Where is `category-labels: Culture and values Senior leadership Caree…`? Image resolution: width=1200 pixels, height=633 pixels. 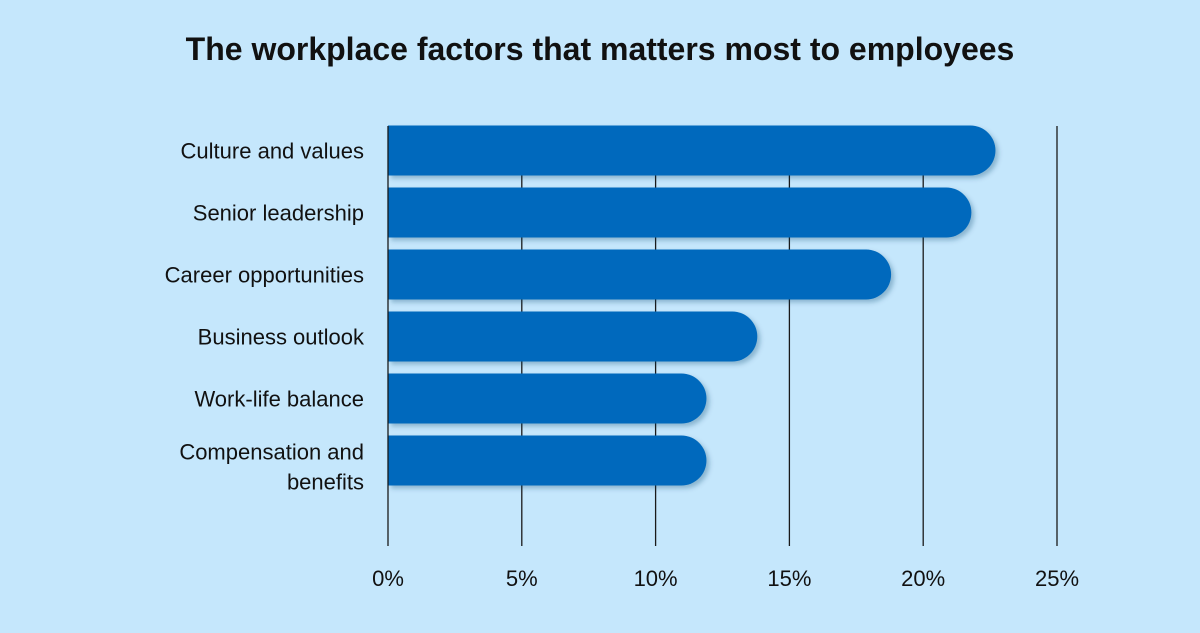 category-labels: Culture and values Senior leadership Caree… is located at coordinates (265, 317).